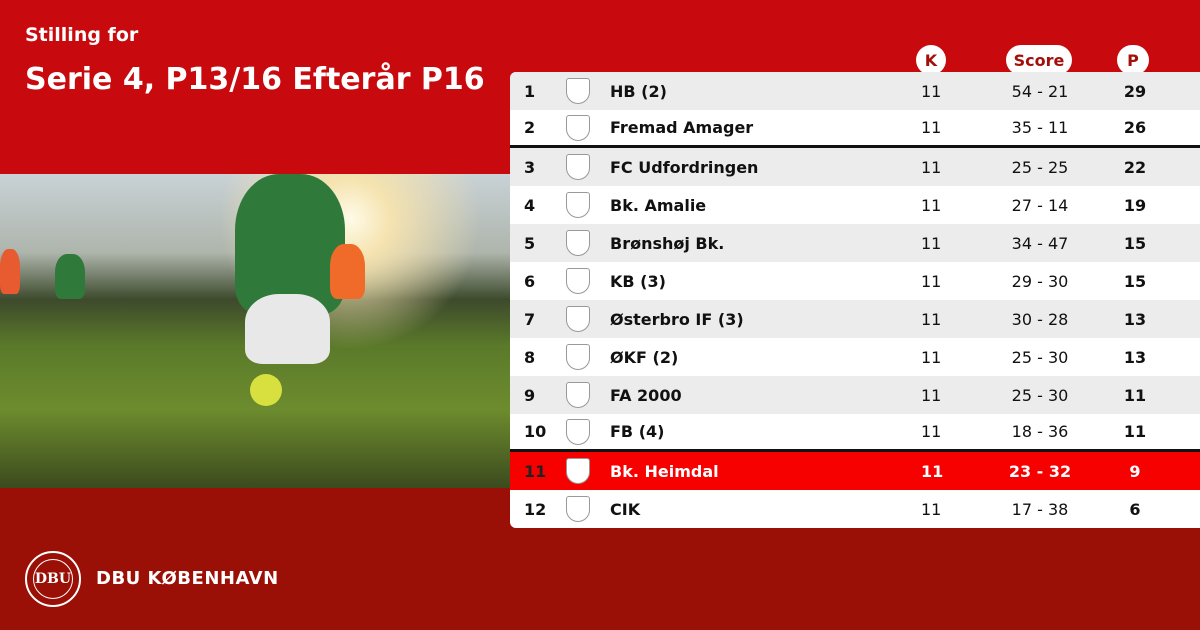 The width and height of the screenshot is (1200, 630). Describe the element at coordinates (530, 319) in the screenshot. I see `team-rank: 7` at that location.